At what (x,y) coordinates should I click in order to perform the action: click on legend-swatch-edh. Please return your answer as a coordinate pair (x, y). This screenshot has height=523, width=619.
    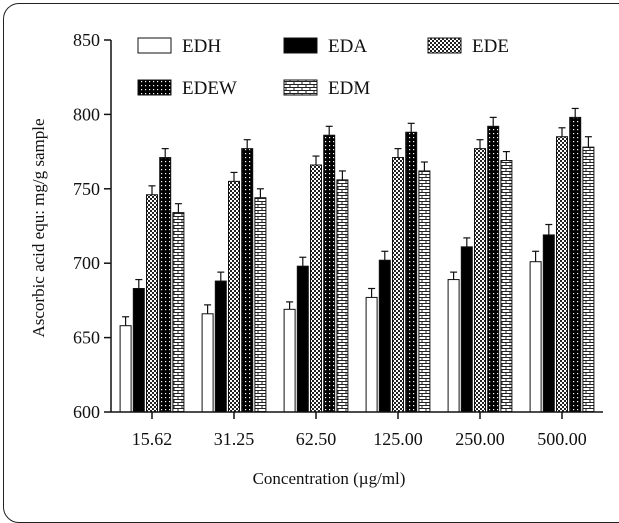
    Looking at the image, I should click on (154, 45).